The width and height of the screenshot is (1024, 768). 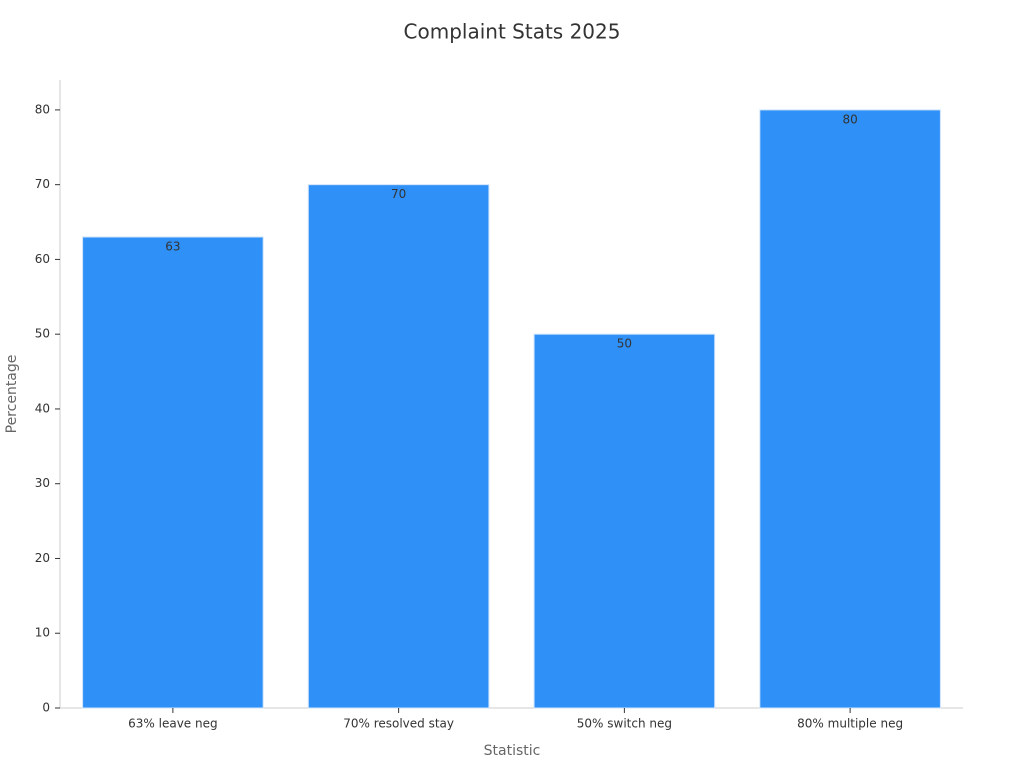 I want to click on y-tick-label: 80, so click(x=42, y=109).